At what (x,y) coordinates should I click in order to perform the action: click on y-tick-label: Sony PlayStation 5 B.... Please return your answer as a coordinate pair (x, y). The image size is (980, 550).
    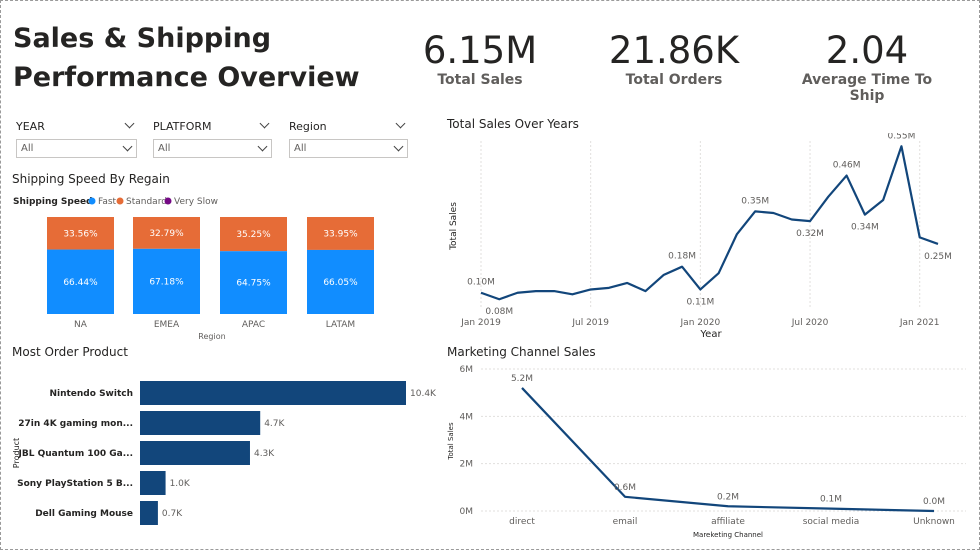
    Looking at the image, I should click on (75, 484).